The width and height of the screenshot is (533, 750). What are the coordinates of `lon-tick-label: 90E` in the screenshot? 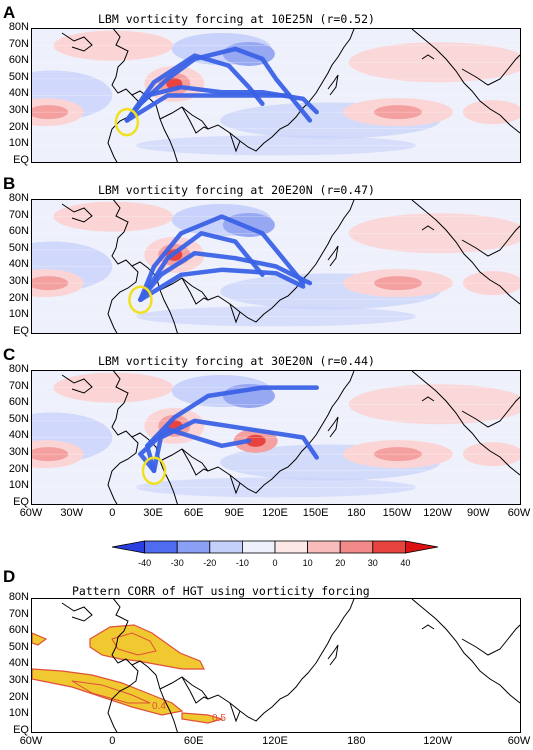 It's located at (234, 513).